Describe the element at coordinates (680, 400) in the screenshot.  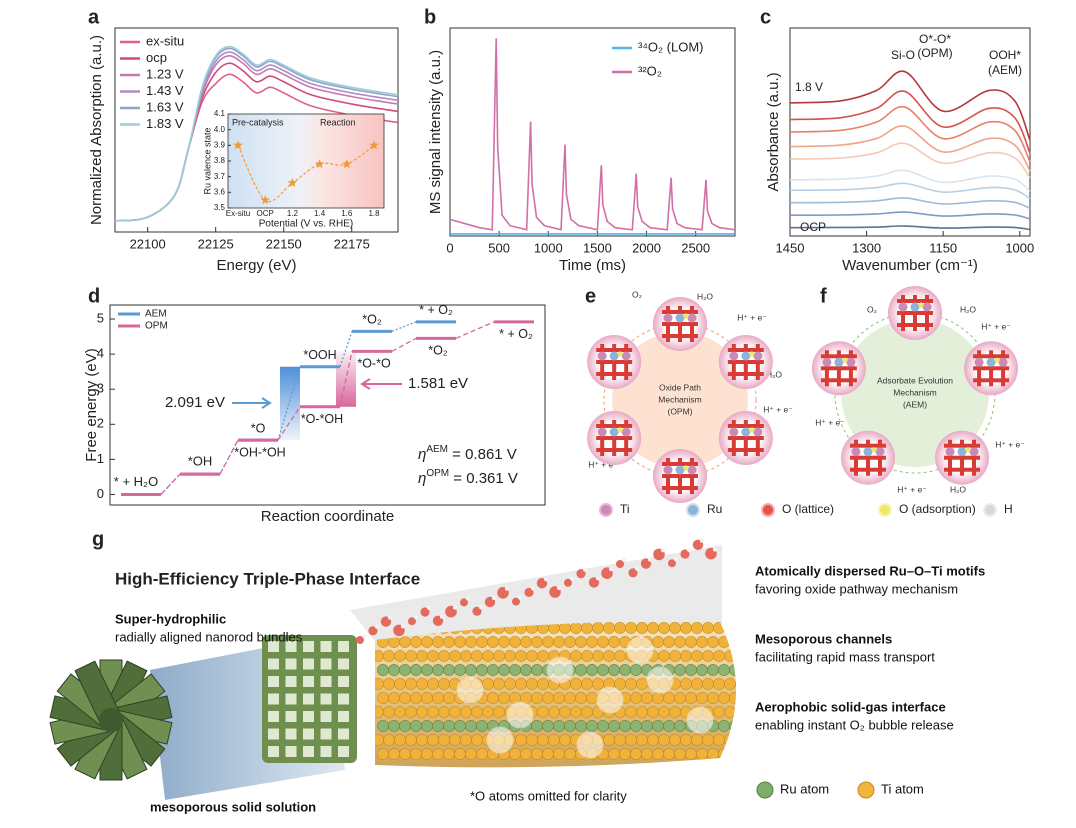
I see `cycle-arrow` at that location.